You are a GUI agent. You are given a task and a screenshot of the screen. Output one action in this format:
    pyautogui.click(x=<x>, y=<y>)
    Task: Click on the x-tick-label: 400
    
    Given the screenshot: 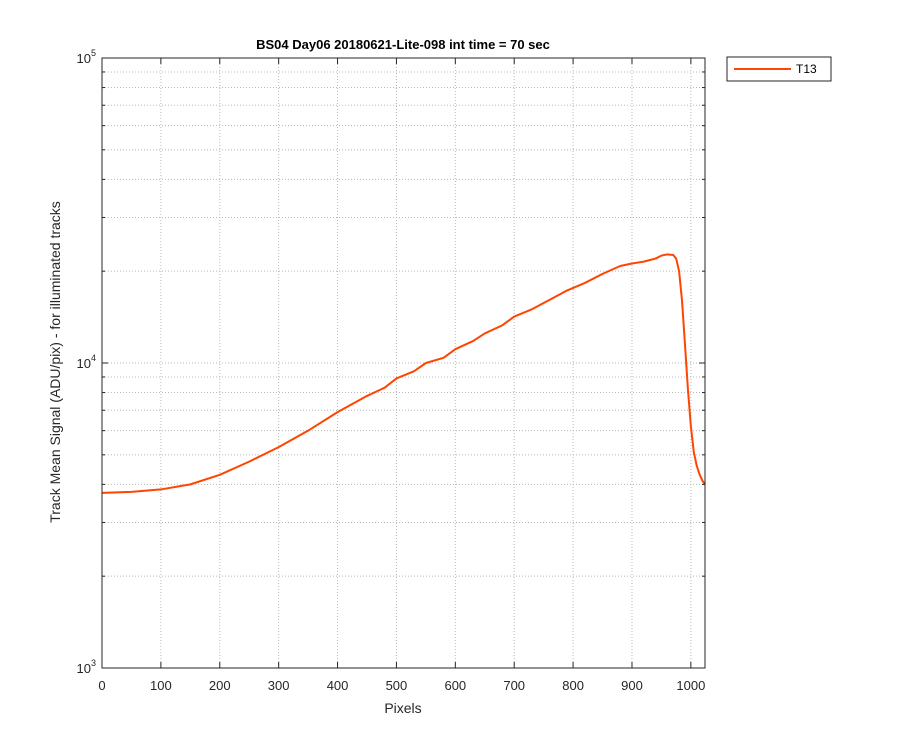 What is the action you would take?
    pyautogui.click(x=338, y=685)
    